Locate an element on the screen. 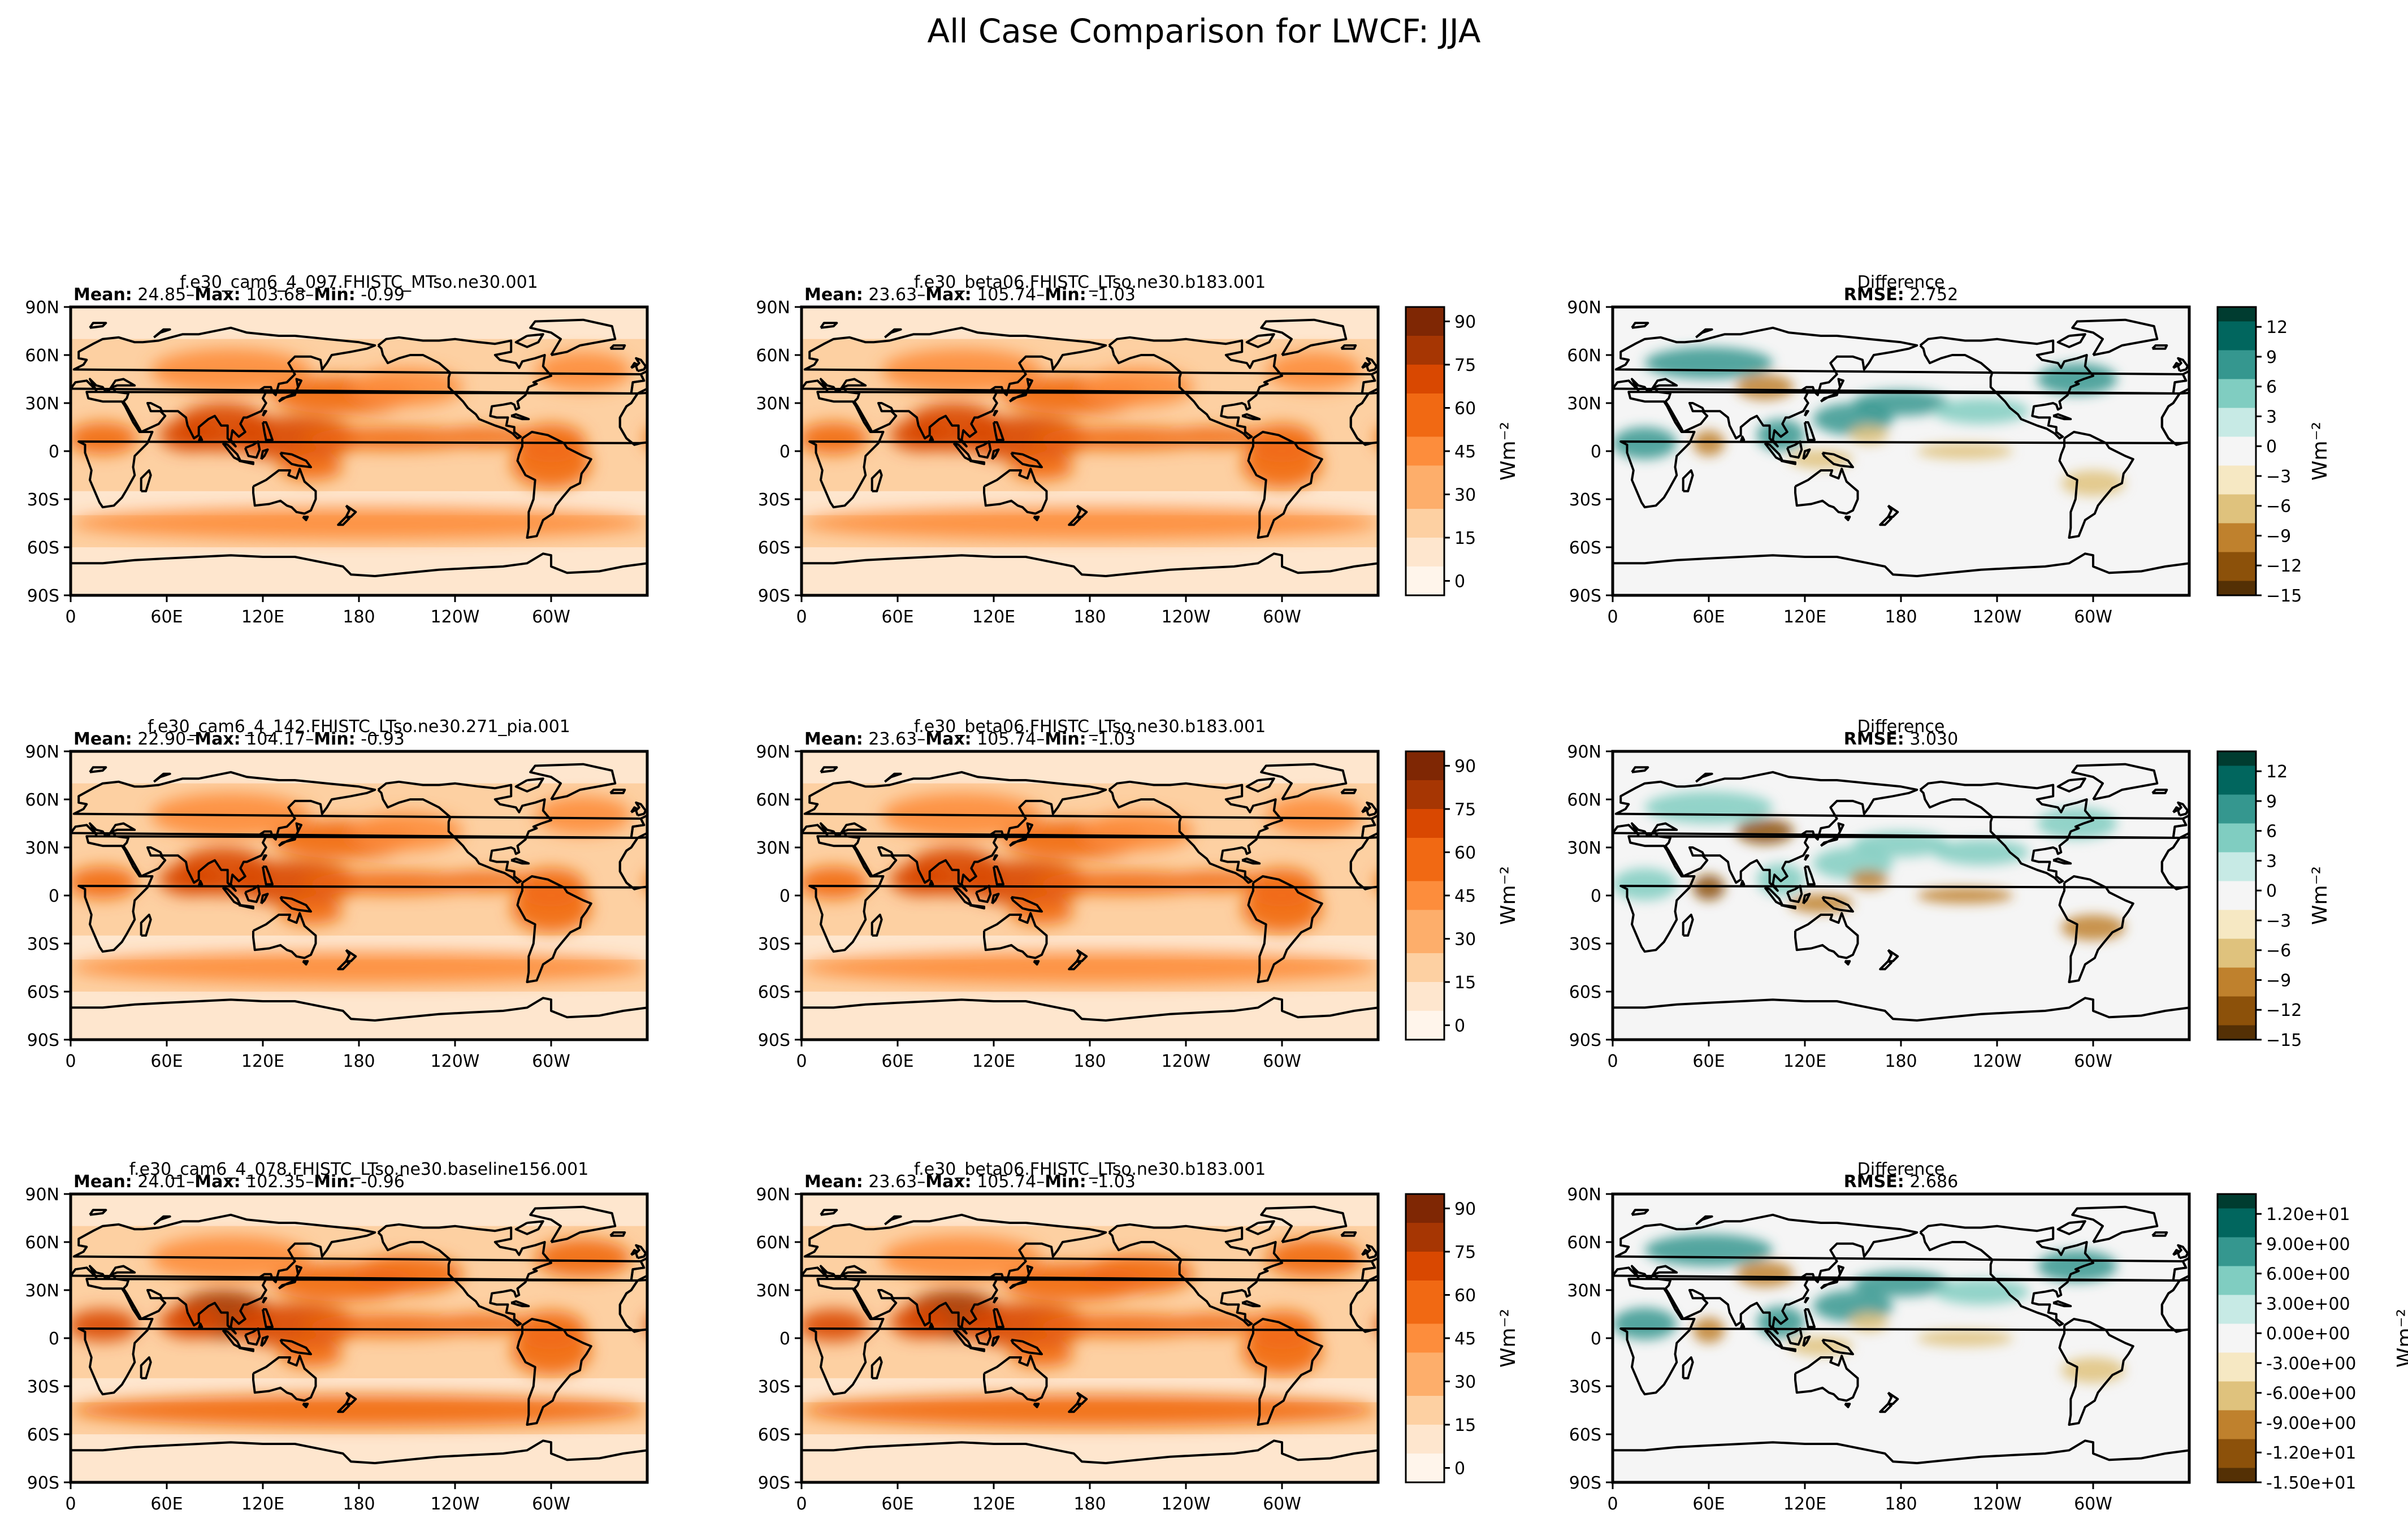  colorbar-tick-label: −12 is located at coordinates (2284, 566).